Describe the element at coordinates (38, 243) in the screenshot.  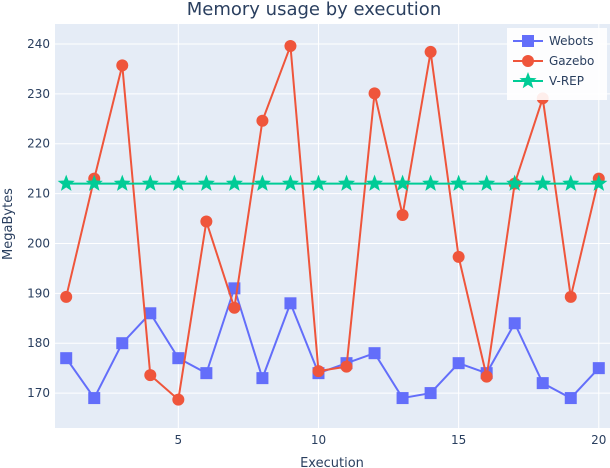
I see `y-tick-label: 200` at that location.